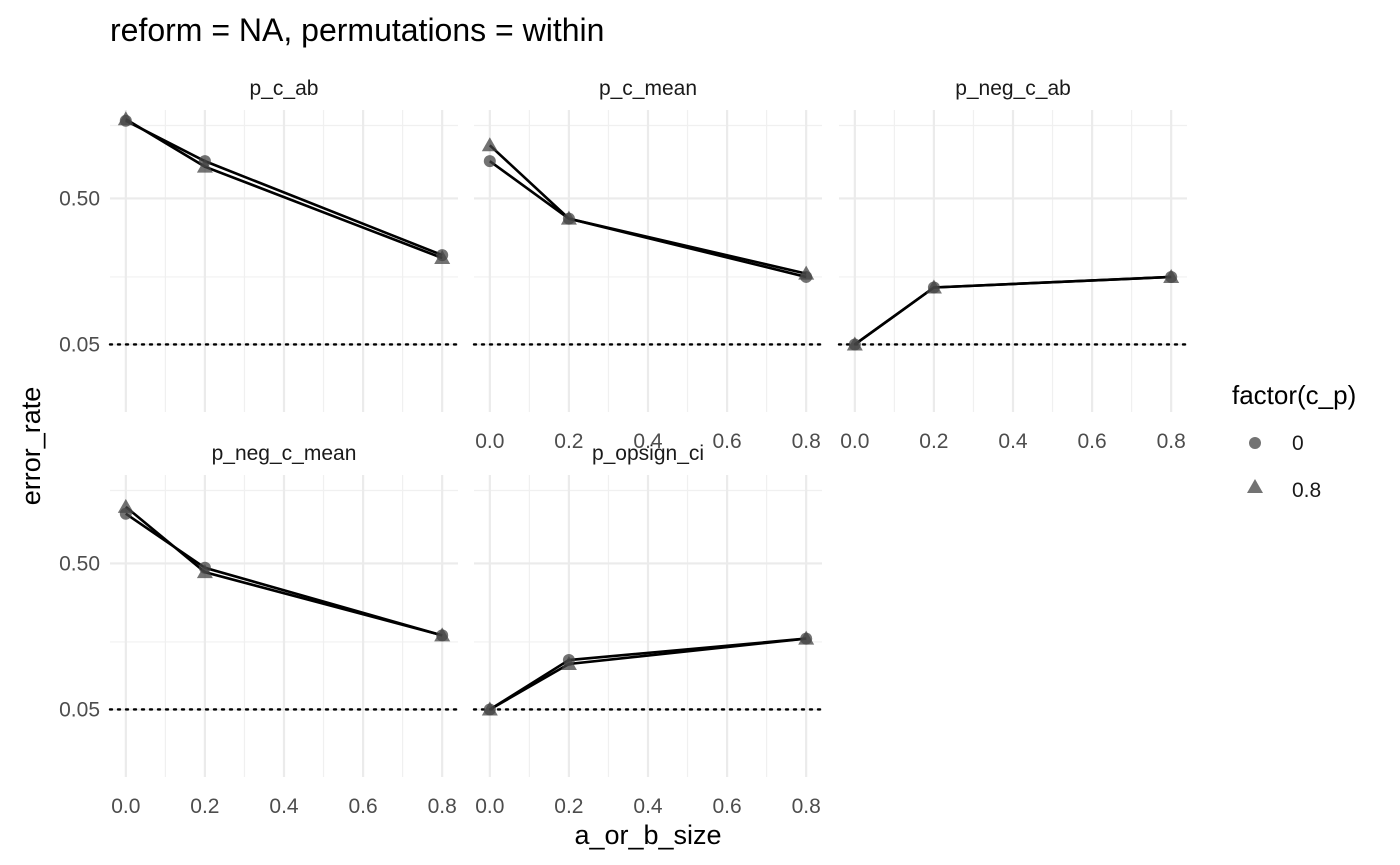 The width and height of the screenshot is (1400, 865). What do you see at coordinates (259, 630) in the screenshot?
I see `panel-p_neg_c_mean: p_neg_c_mean 0.05 0.50 0.0 0.2 0.4 0.6 0.8` at bounding box center [259, 630].